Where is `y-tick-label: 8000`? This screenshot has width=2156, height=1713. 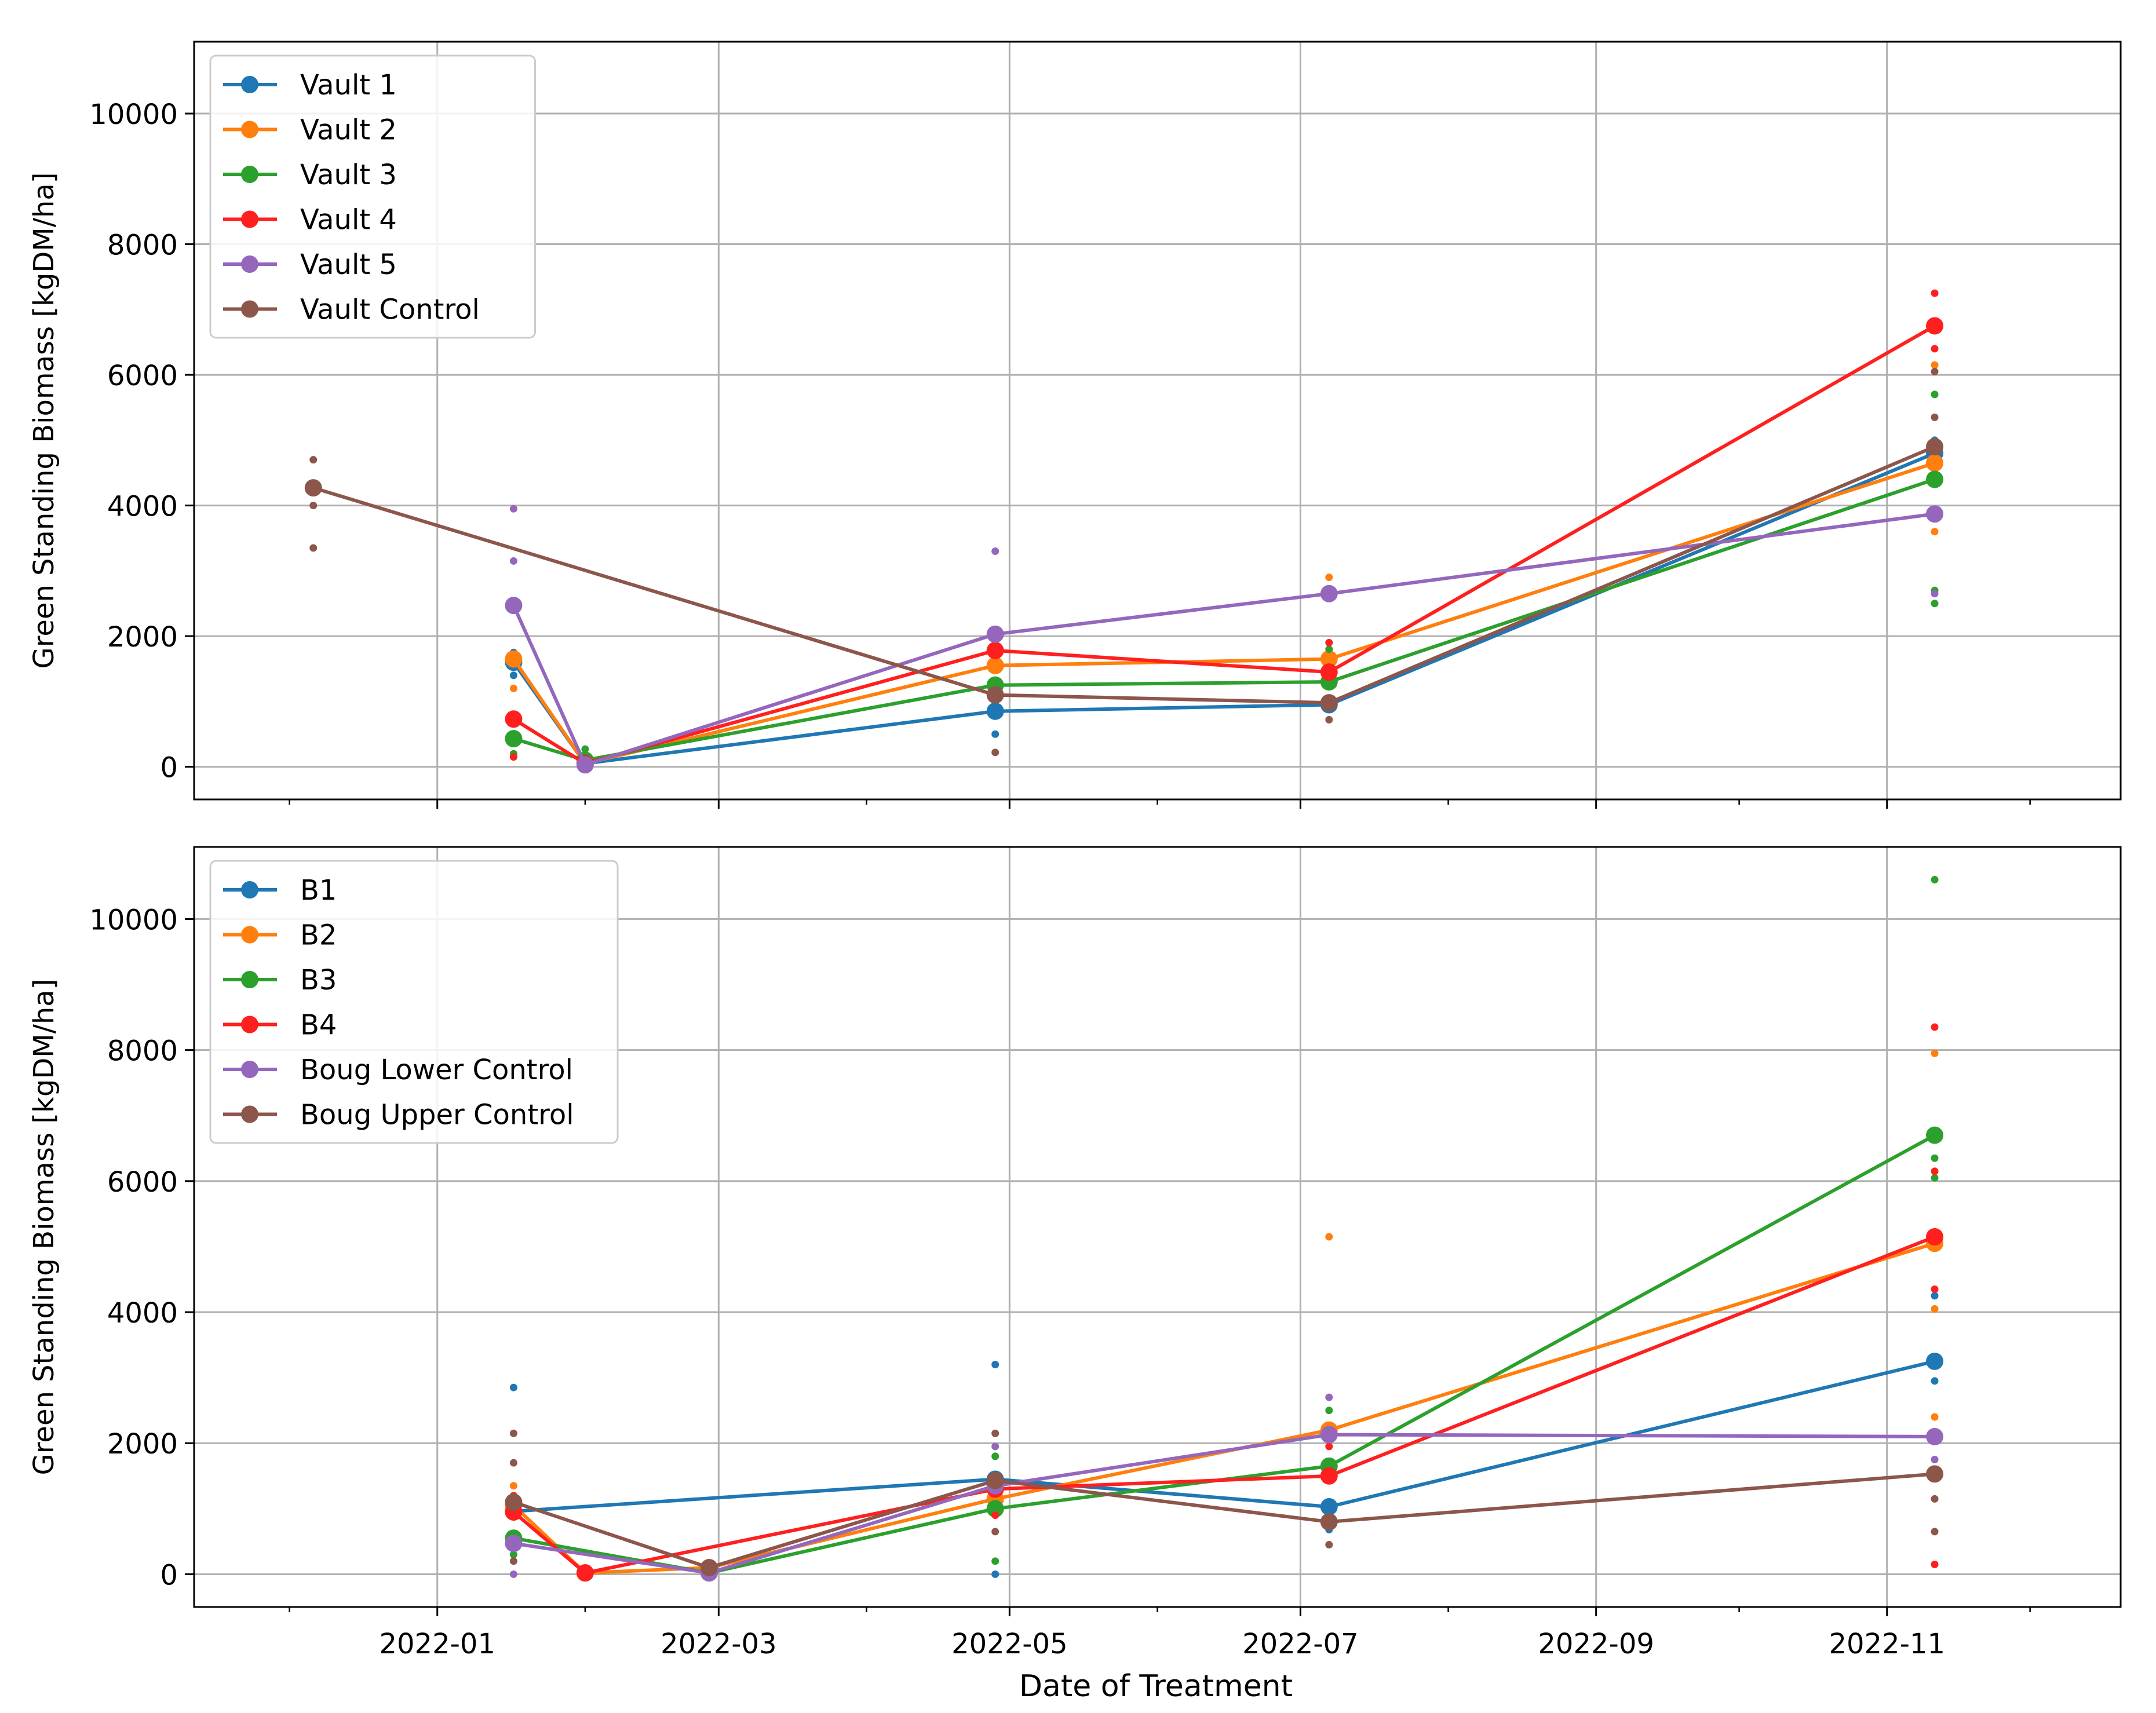
y-tick-label: 8000 is located at coordinates (142, 245).